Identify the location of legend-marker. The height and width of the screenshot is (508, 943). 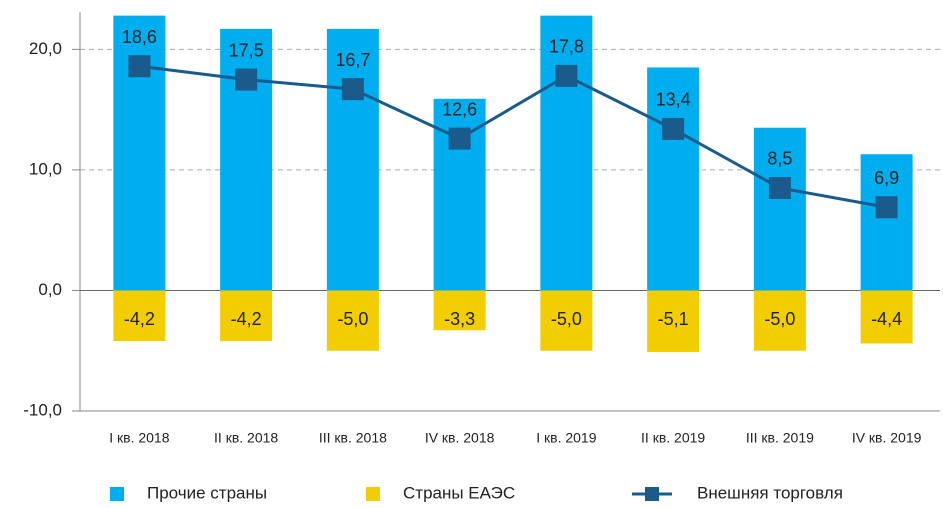
(652, 494).